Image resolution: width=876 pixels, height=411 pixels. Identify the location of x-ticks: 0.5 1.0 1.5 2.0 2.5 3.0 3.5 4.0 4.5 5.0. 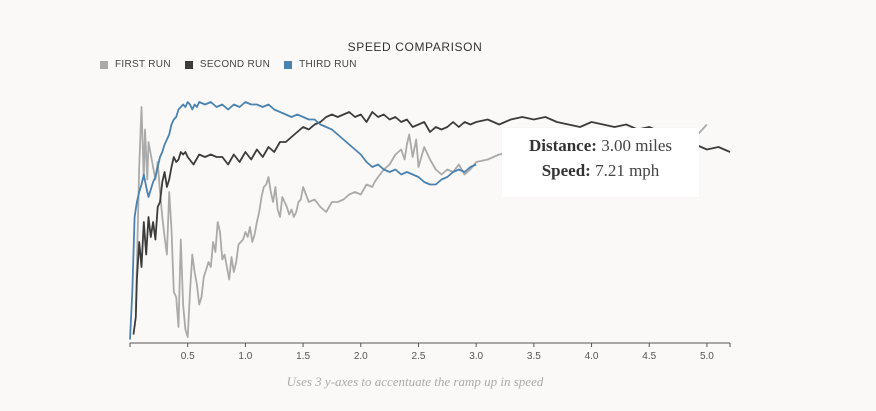
(430, 352).